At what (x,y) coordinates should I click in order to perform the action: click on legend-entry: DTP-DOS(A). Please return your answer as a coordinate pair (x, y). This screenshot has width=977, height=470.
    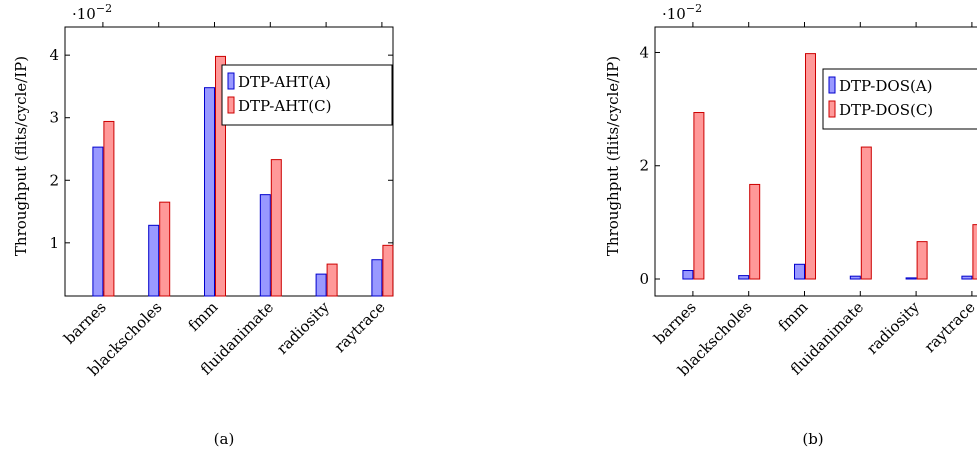
    Looking at the image, I should click on (886, 86).